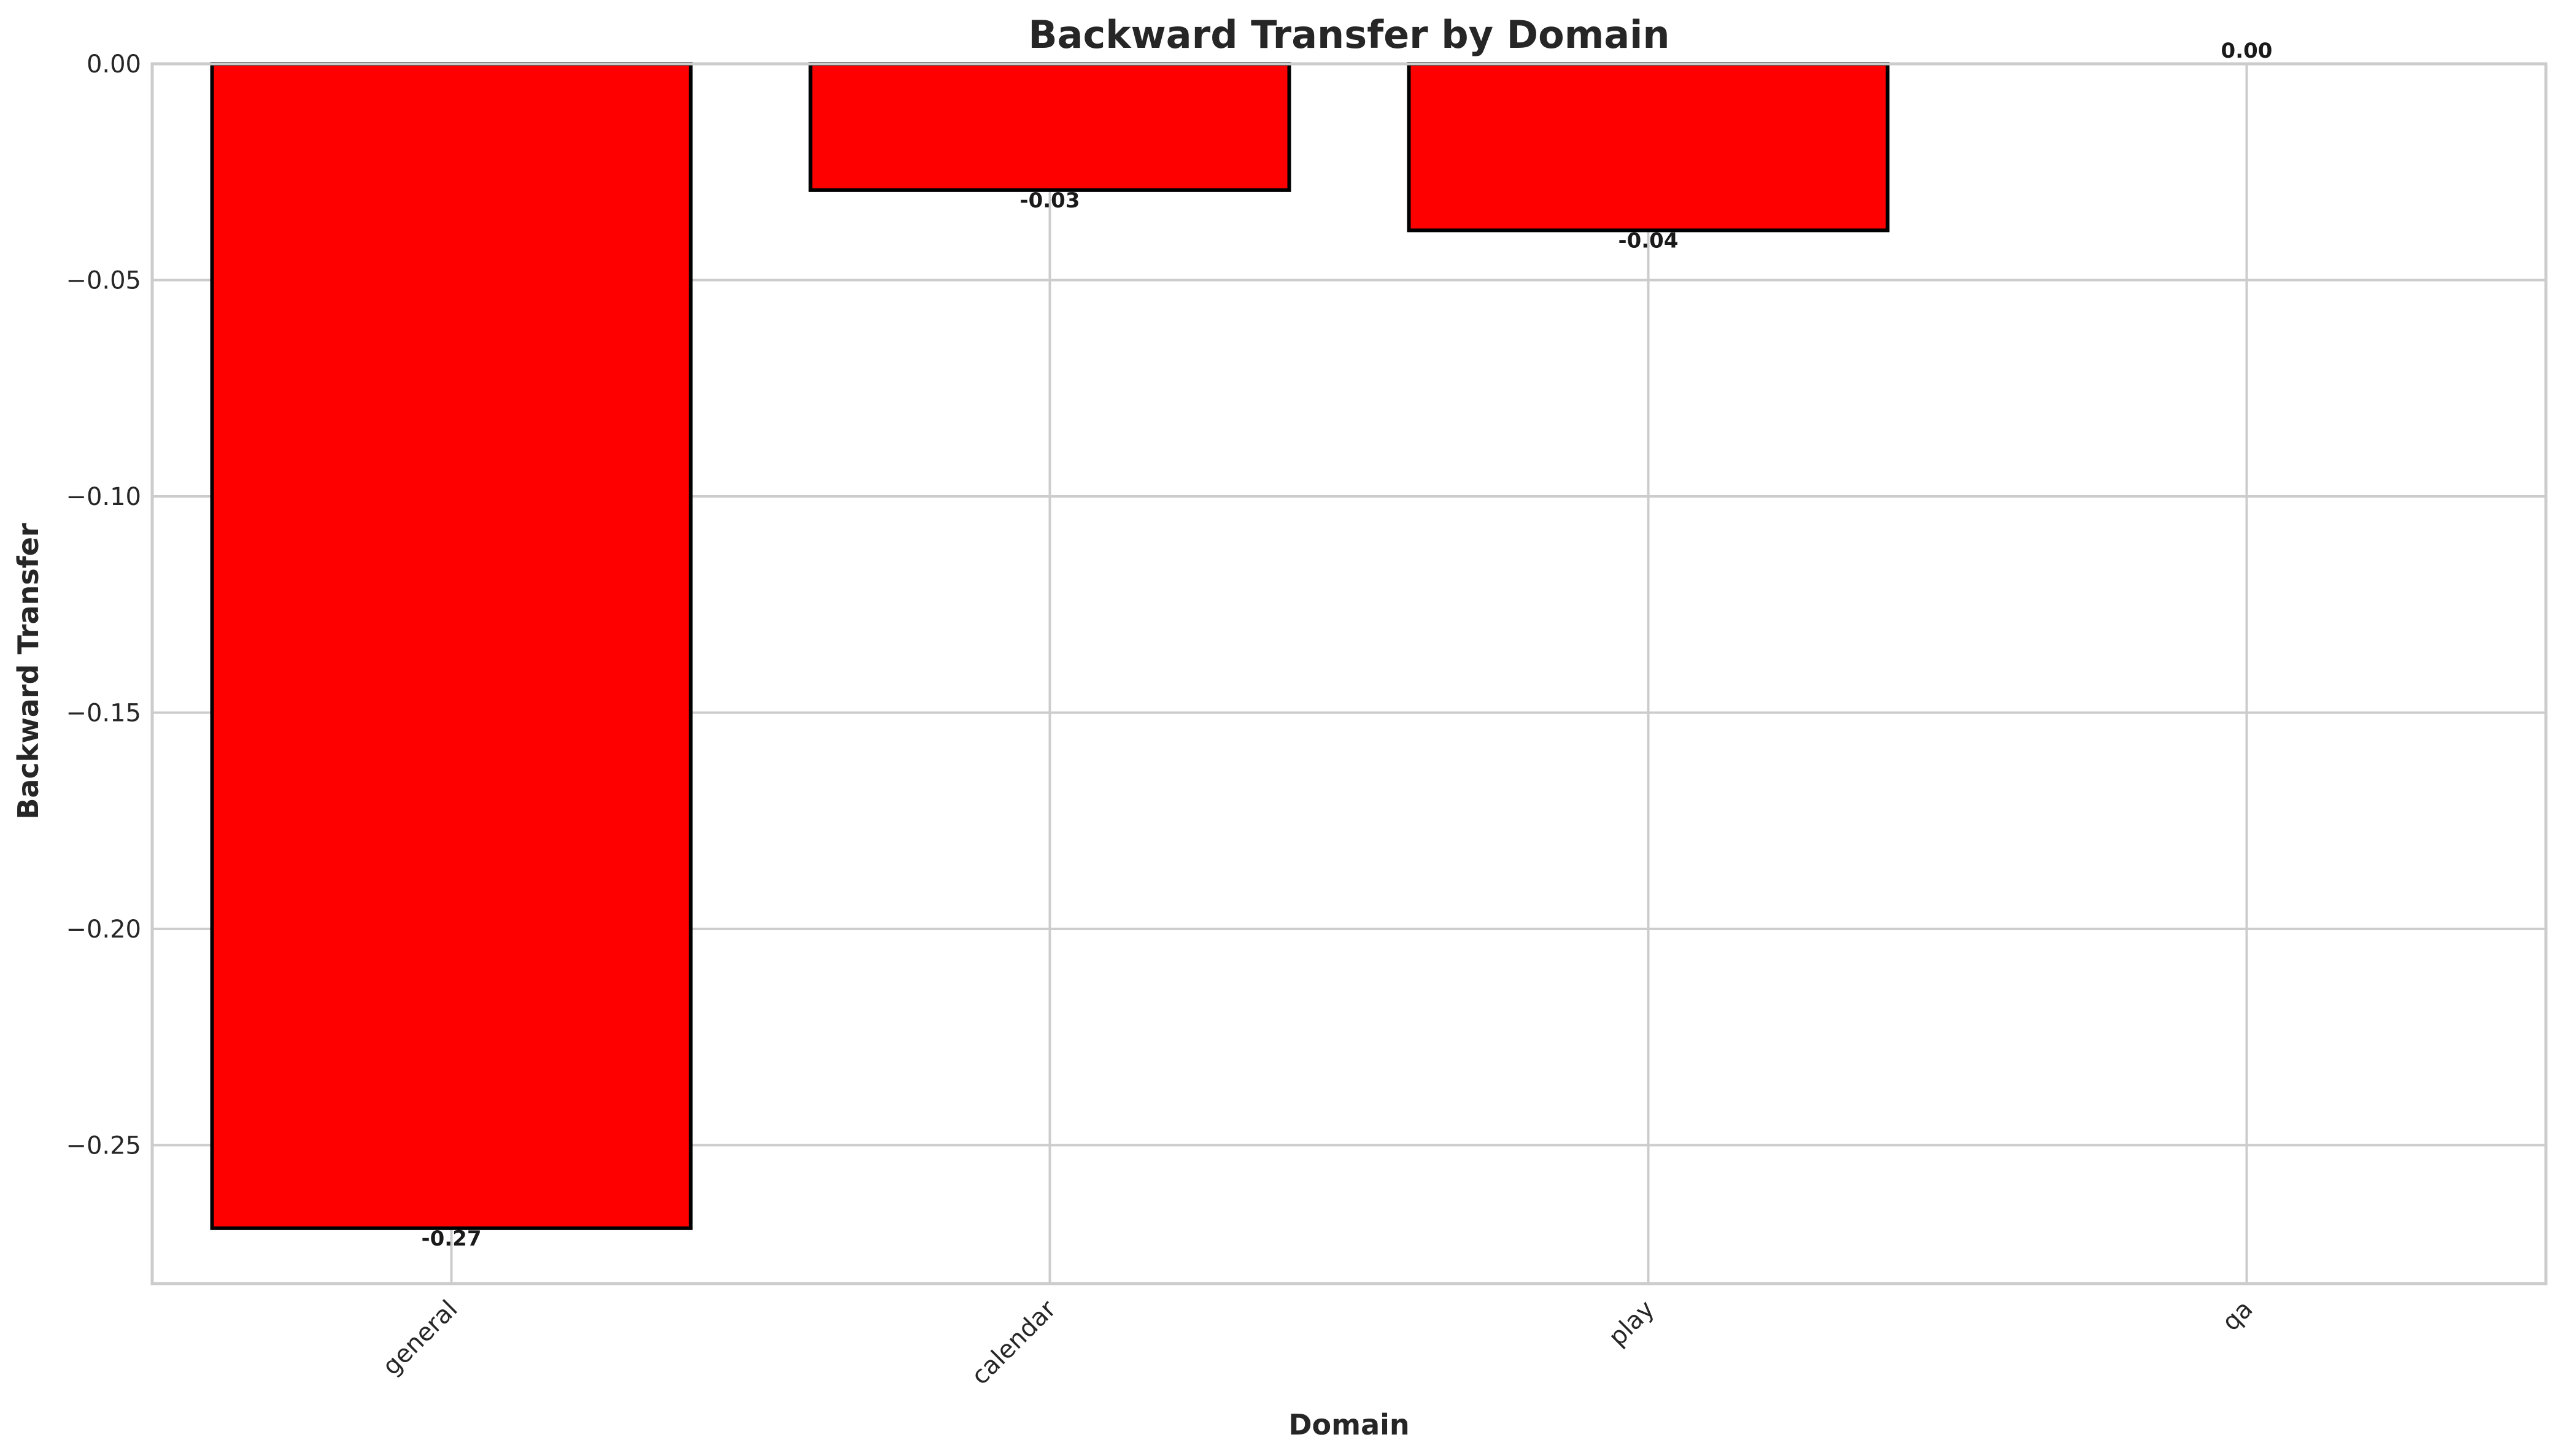  Describe the element at coordinates (104, 1145) in the screenshot. I see `y-tick-label: −0.25` at that location.